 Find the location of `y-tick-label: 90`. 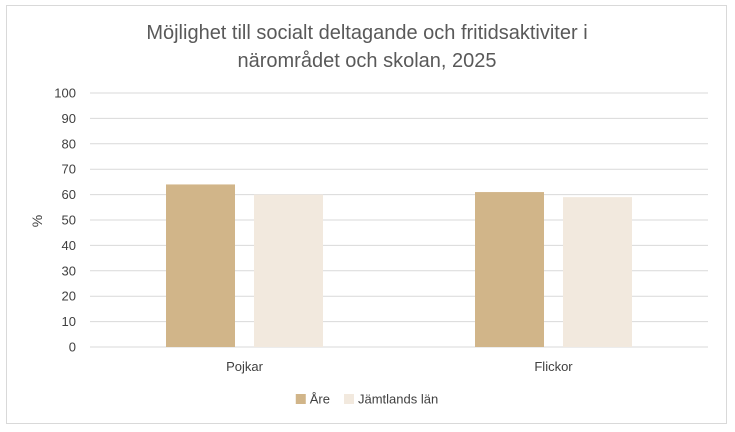

y-tick-label: 90 is located at coordinates (69, 118).